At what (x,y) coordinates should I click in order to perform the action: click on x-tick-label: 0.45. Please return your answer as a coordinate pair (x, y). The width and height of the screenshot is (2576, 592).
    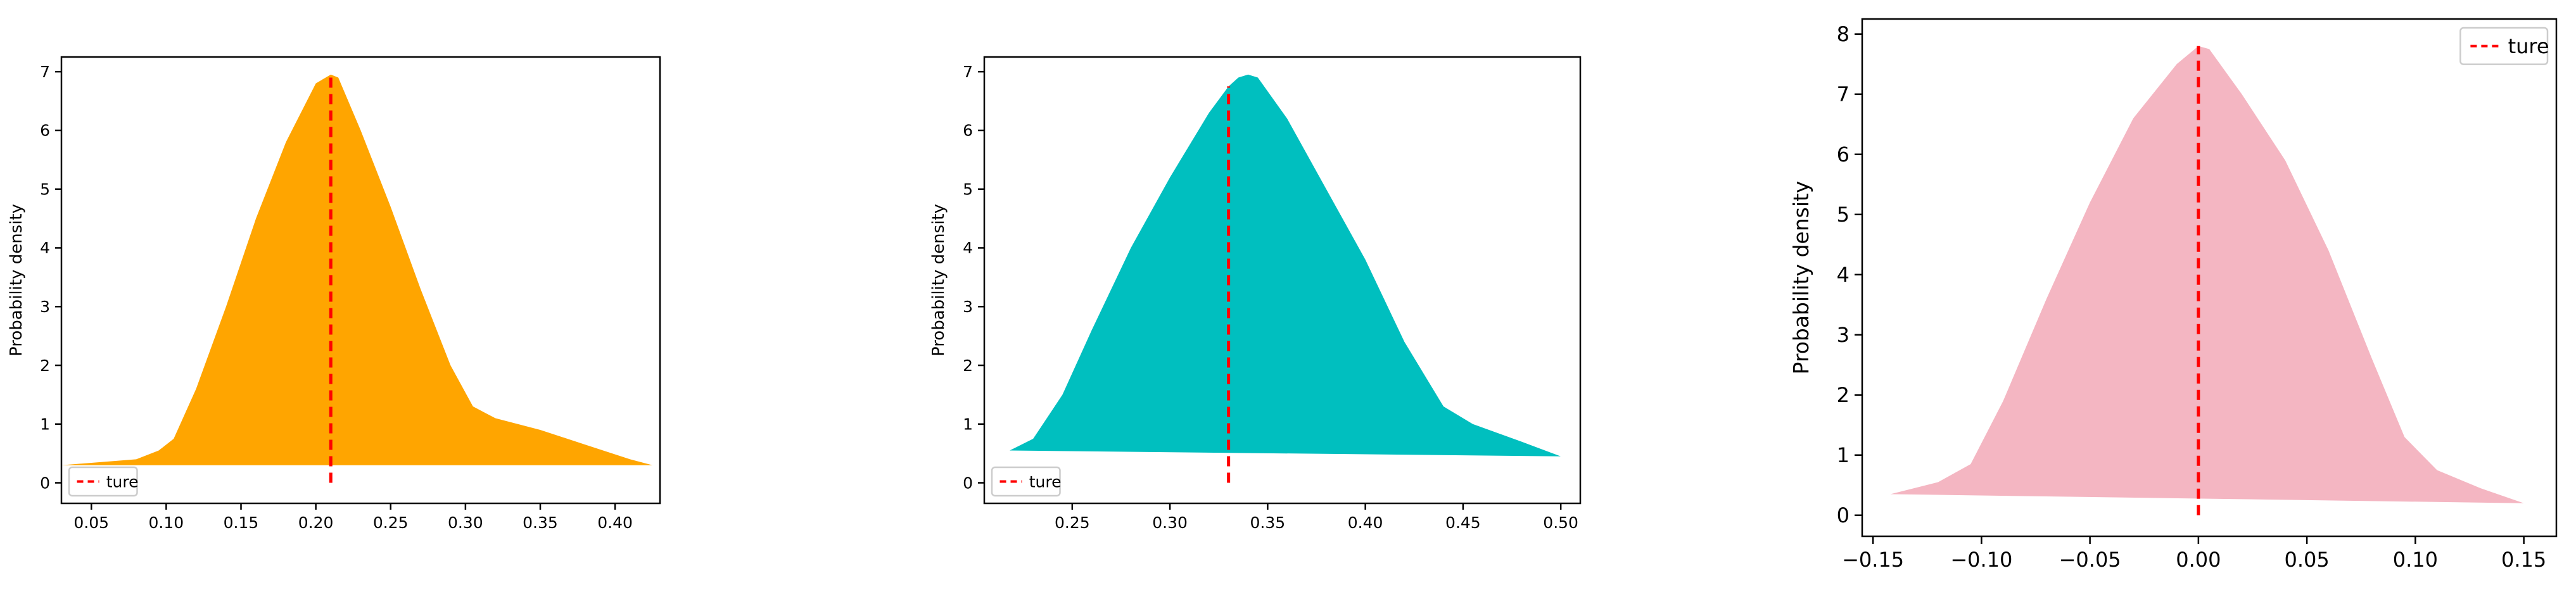
    Looking at the image, I should click on (1463, 522).